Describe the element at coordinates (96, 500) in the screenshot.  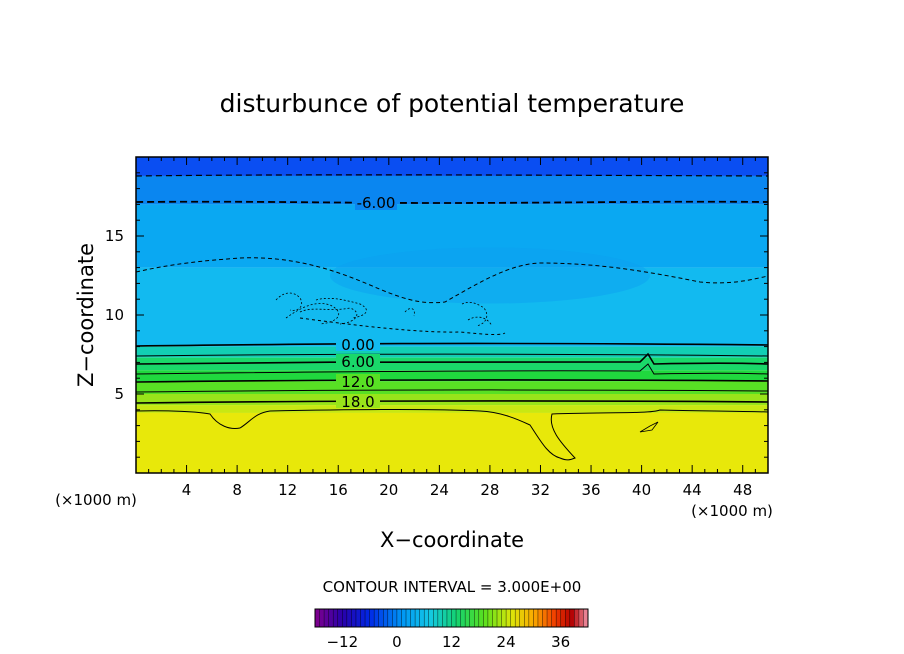
I see `x-unit-left: (×1000 m)` at that location.